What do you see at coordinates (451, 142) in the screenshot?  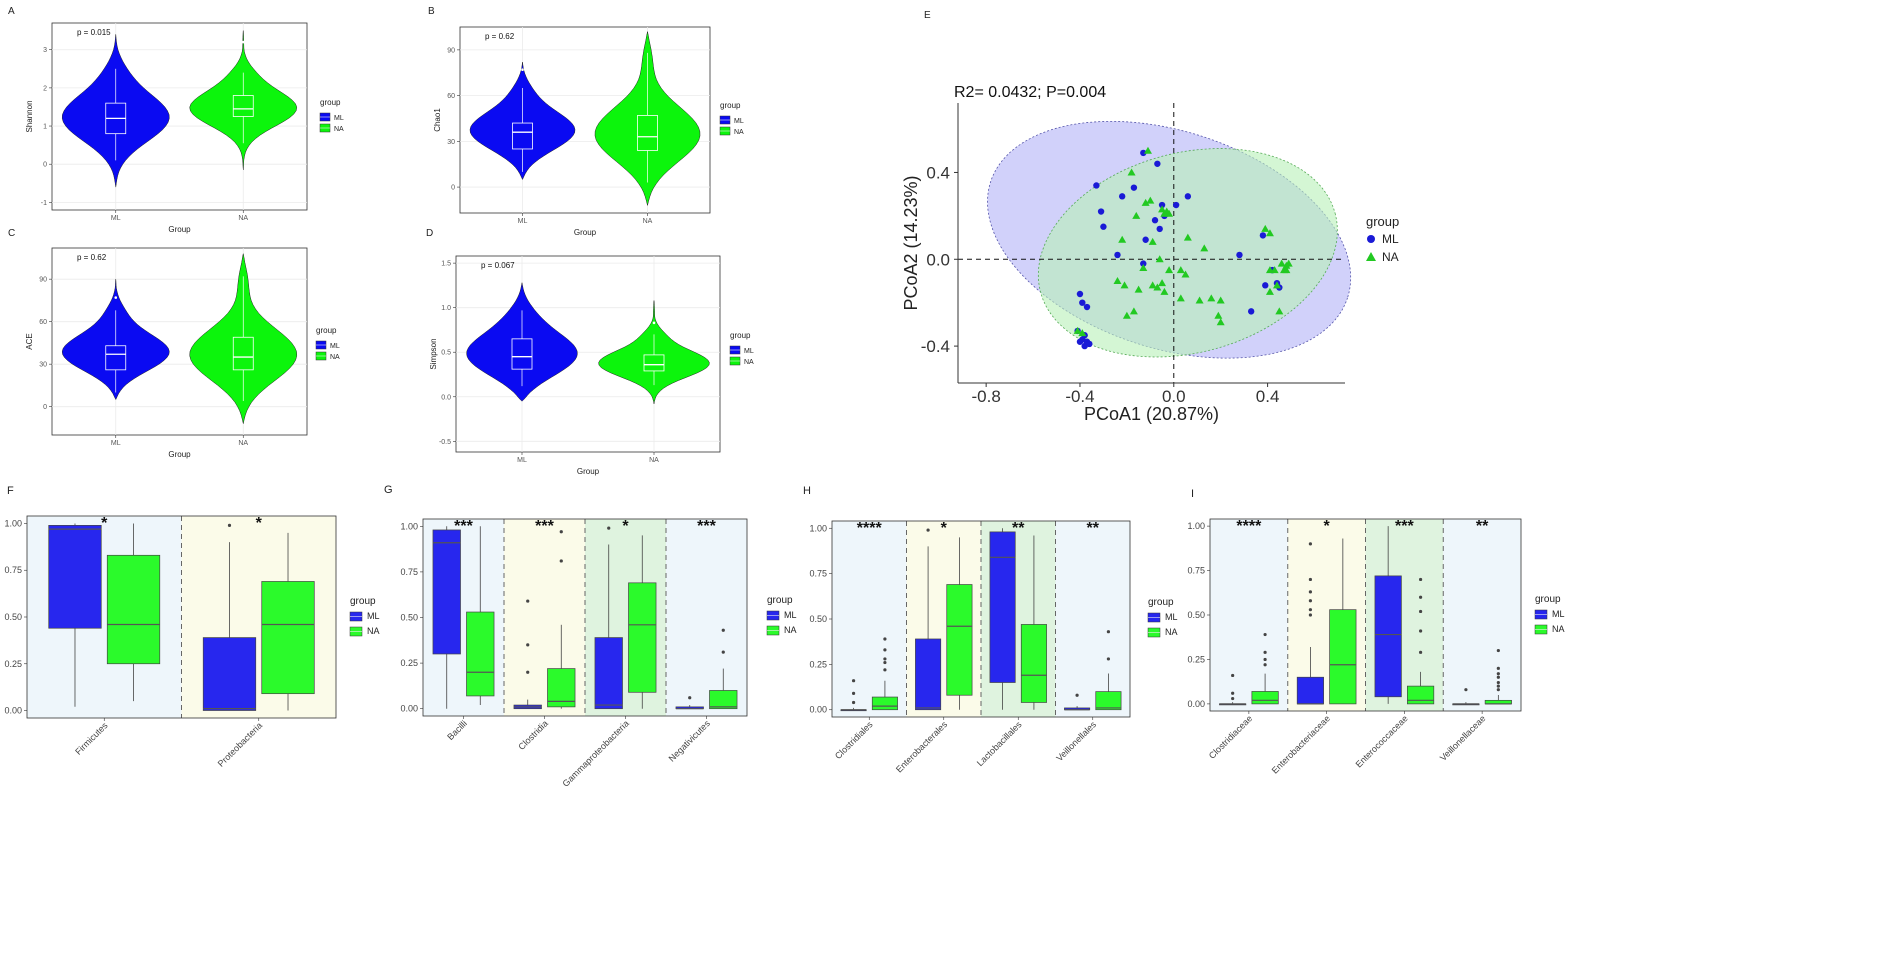 I see `y-tick-label: 30` at bounding box center [451, 142].